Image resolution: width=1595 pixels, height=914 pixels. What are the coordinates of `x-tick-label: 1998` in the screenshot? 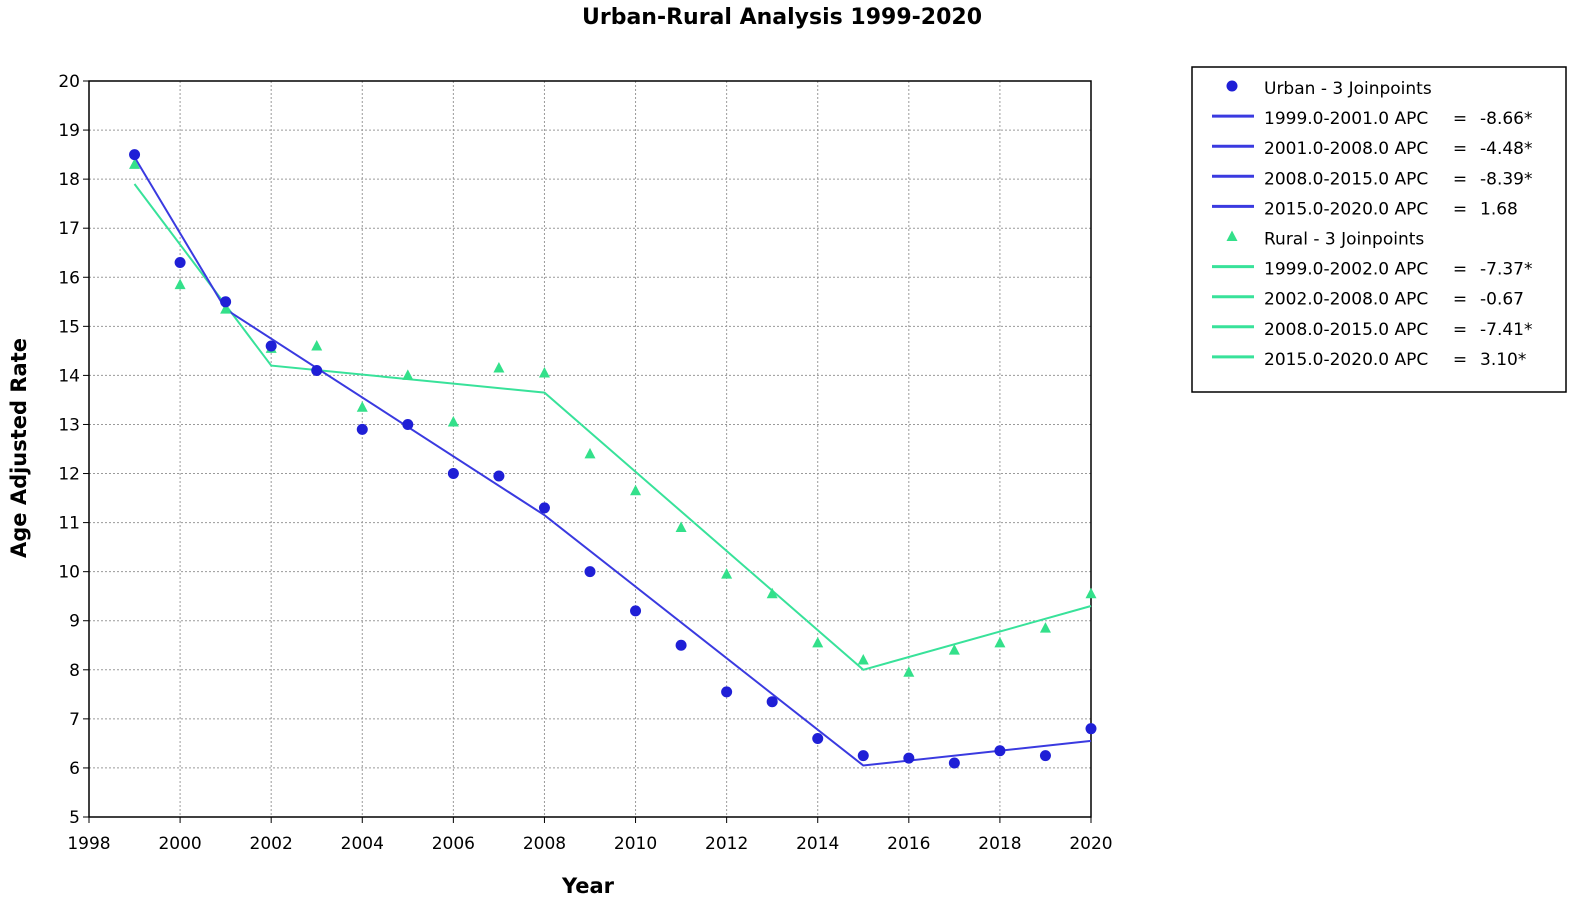 It's located at (88, 844).